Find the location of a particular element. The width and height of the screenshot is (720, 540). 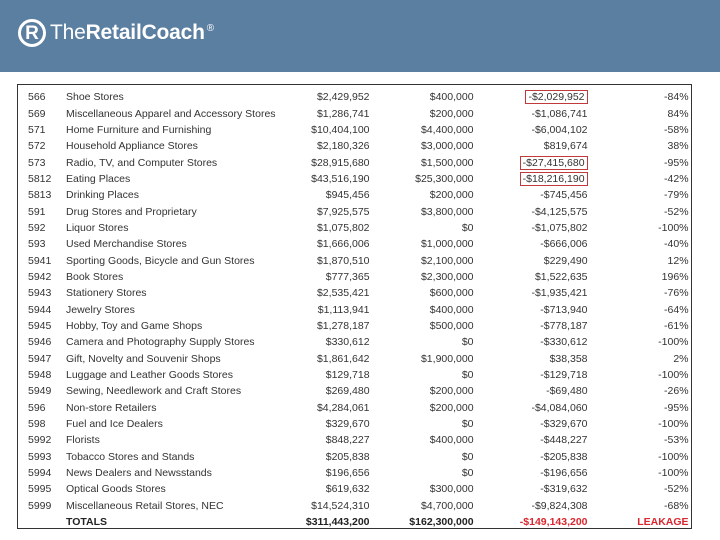

row-category: Used Merchandise Stores is located at coordinates (126, 244).